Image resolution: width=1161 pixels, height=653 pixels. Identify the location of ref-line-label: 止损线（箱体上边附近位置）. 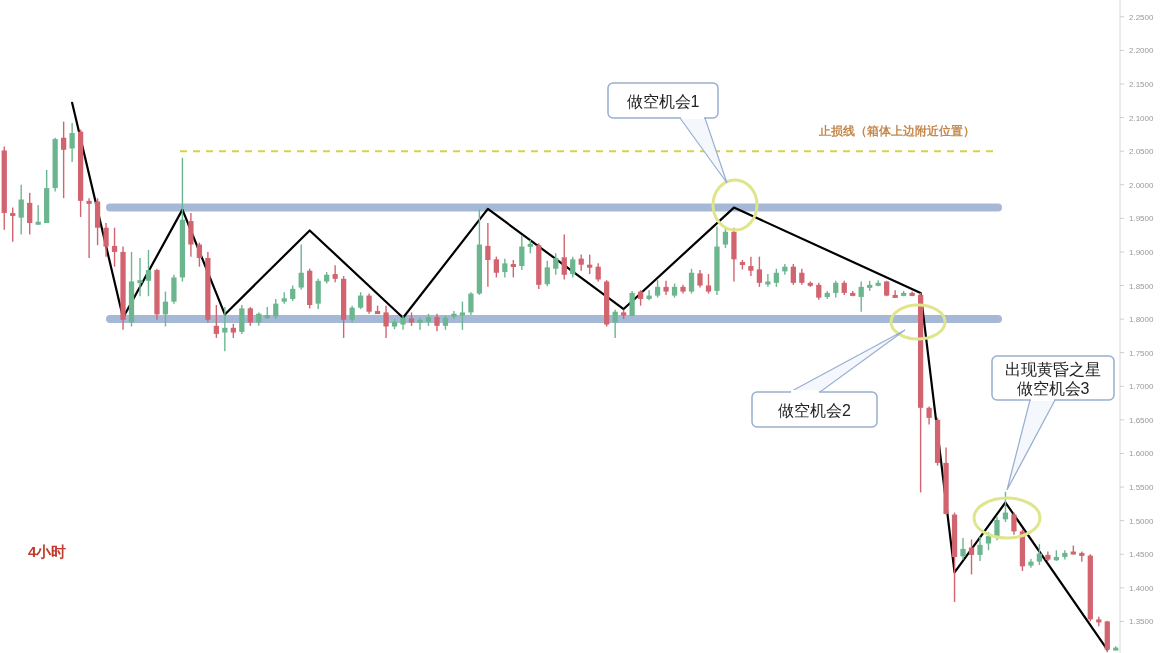
(896, 131).